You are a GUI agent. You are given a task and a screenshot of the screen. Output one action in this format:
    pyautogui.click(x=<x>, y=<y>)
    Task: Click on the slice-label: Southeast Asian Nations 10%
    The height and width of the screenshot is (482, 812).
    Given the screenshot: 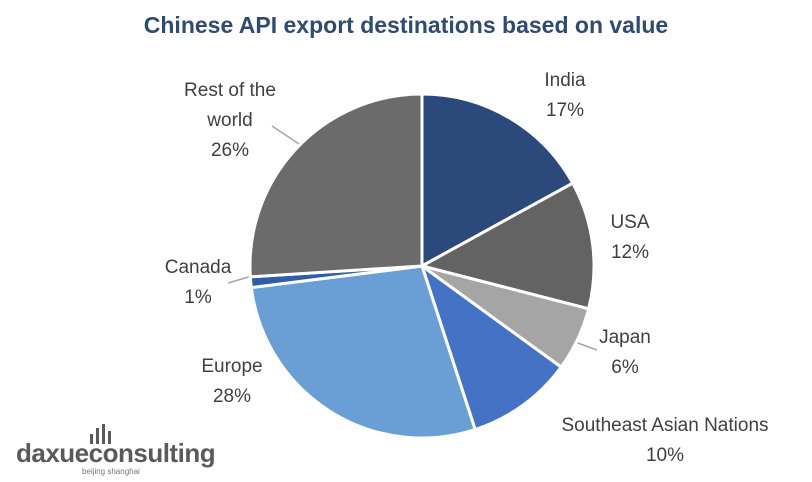 What is the action you would take?
    pyautogui.click(x=664, y=441)
    